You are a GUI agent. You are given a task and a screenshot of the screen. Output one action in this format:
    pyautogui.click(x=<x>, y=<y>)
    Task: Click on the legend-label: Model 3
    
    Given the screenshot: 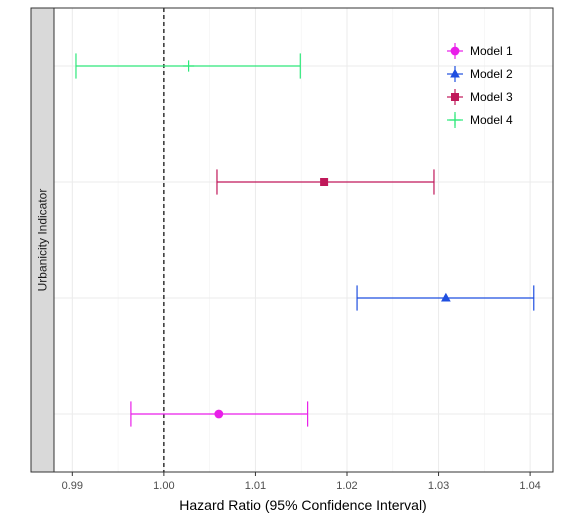 What is the action you would take?
    pyautogui.click(x=491, y=97)
    